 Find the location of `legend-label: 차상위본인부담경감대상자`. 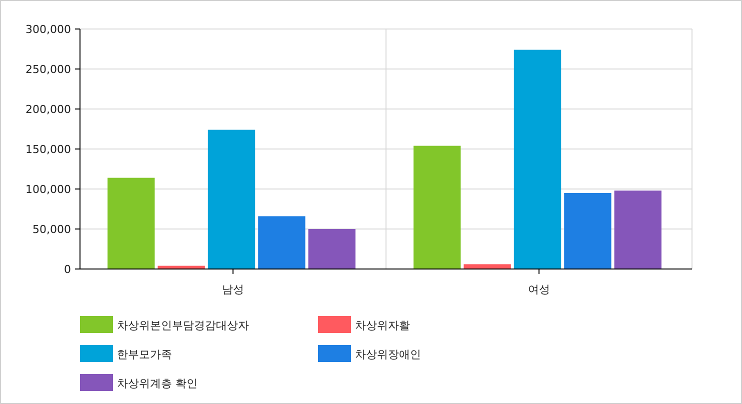

legend-label: 차상위본인부담경감대상자 is located at coordinates (183, 325).